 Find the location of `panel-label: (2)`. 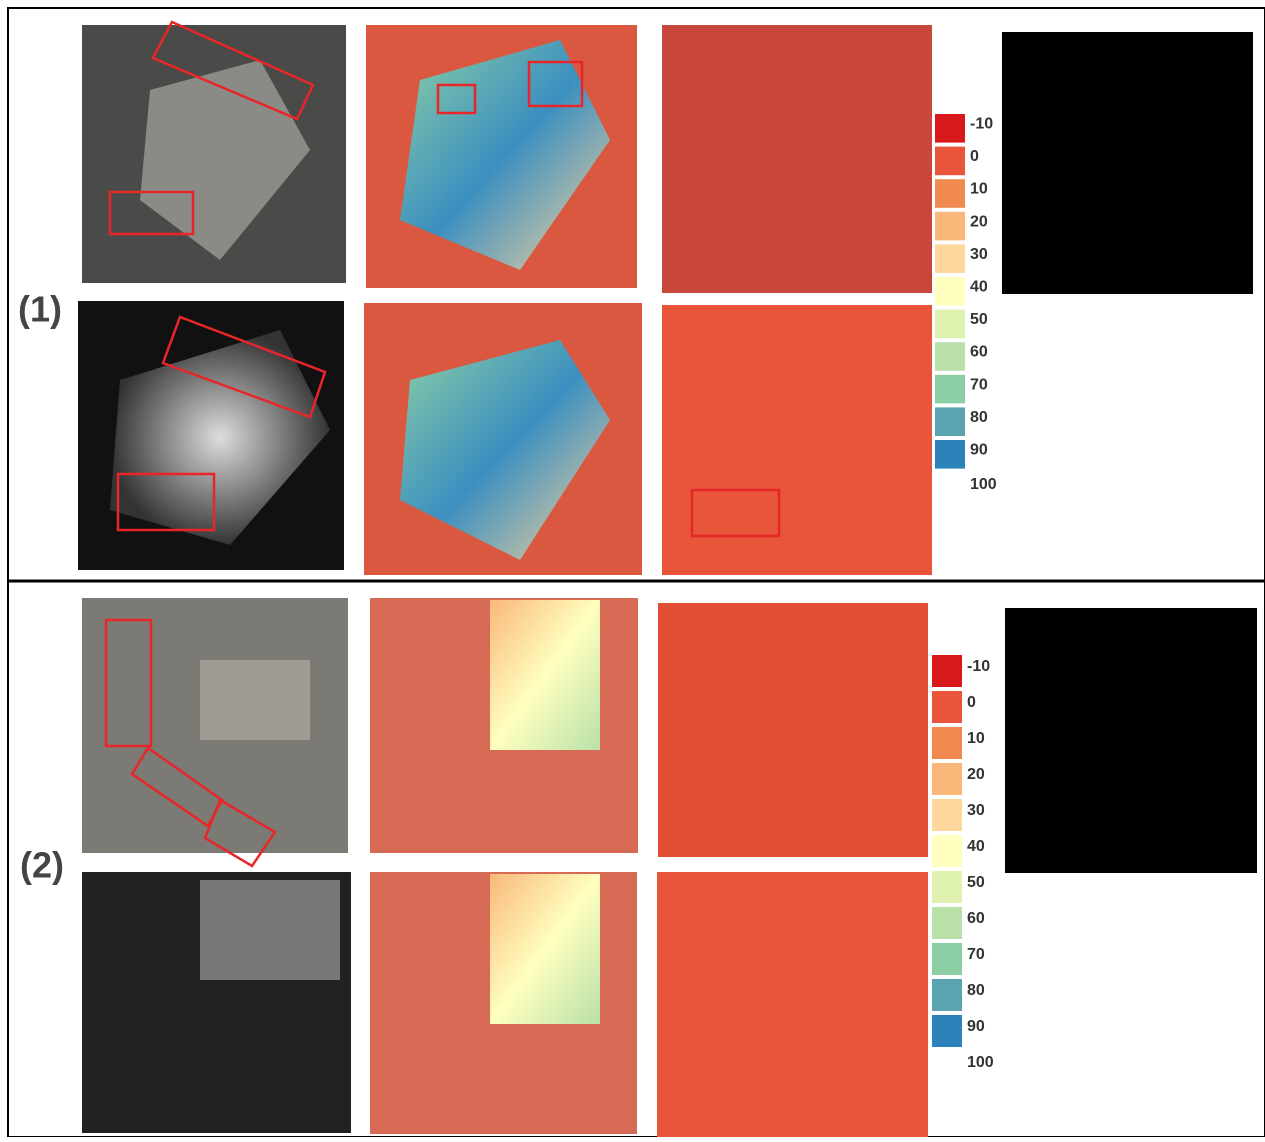

panel-label: (2) is located at coordinates (42, 865).